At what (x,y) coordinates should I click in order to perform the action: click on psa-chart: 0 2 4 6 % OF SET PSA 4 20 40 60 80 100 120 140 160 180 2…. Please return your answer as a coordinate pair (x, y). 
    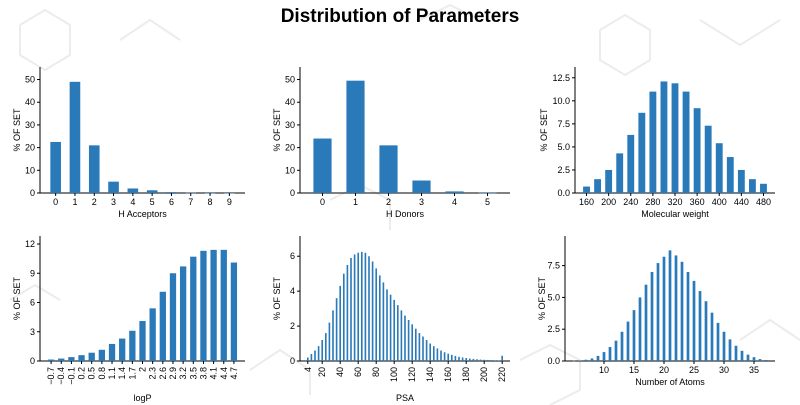
    Looking at the image, I should click on (391, 319).